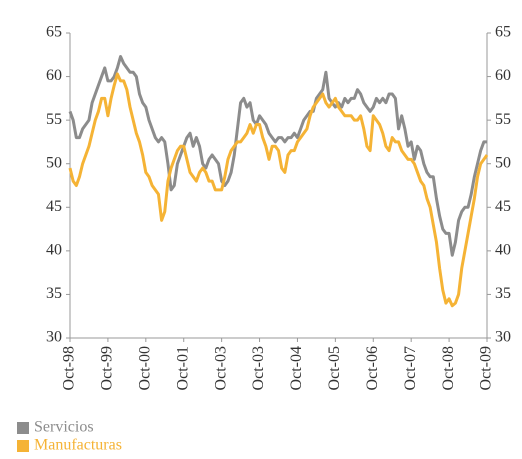  I want to click on y-tick-label: 50, so click(54, 162).